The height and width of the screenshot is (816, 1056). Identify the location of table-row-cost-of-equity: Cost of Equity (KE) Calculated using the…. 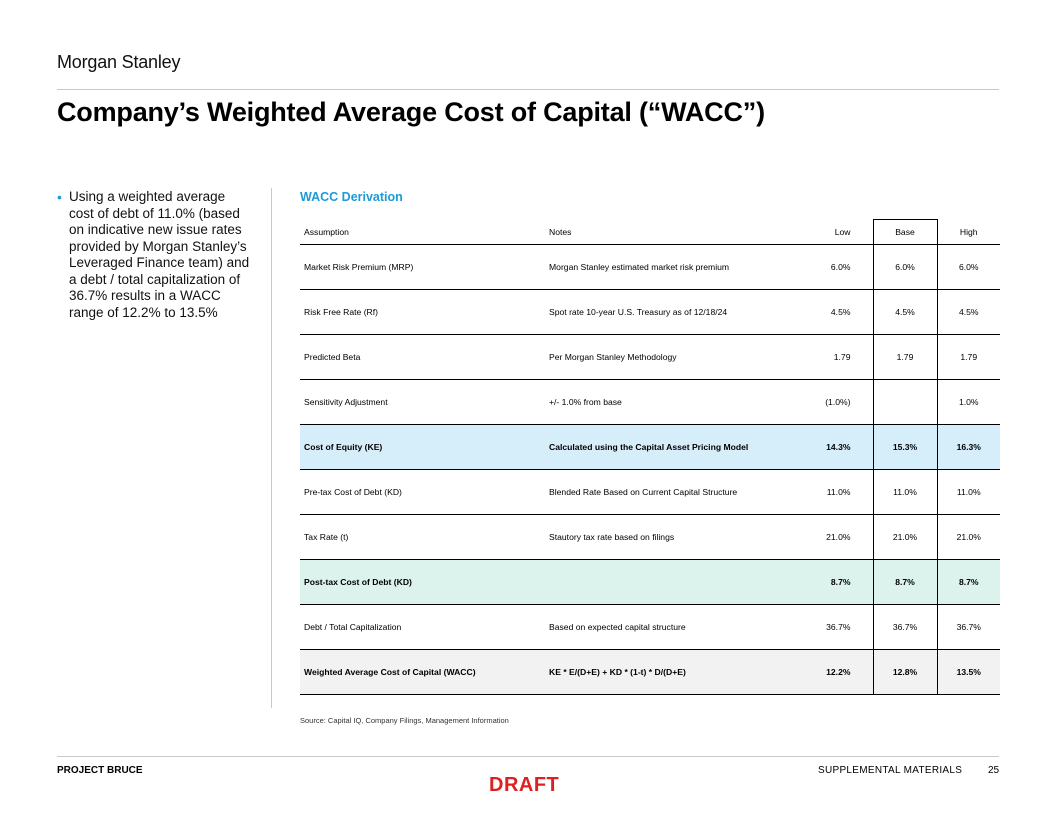
(650, 447).